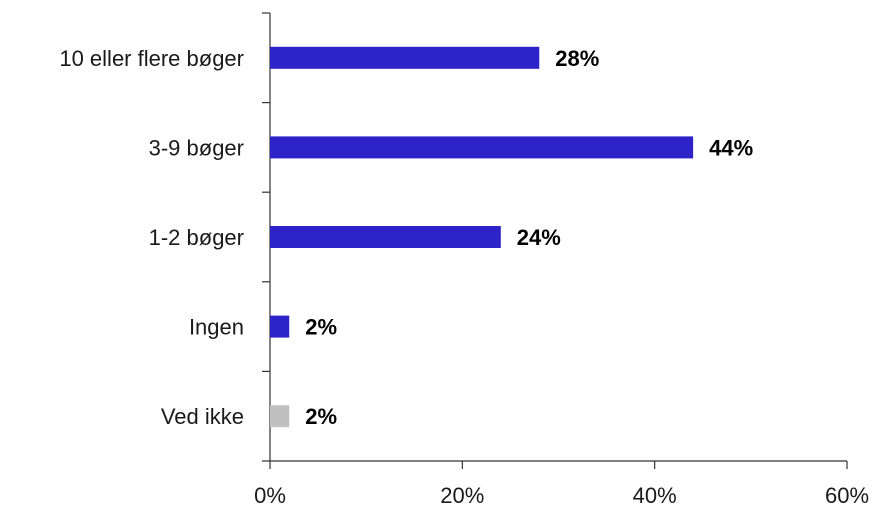 The width and height of the screenshot is (879, 510). I want to click on category-label: 3-9 bøger, so click(196, 147).